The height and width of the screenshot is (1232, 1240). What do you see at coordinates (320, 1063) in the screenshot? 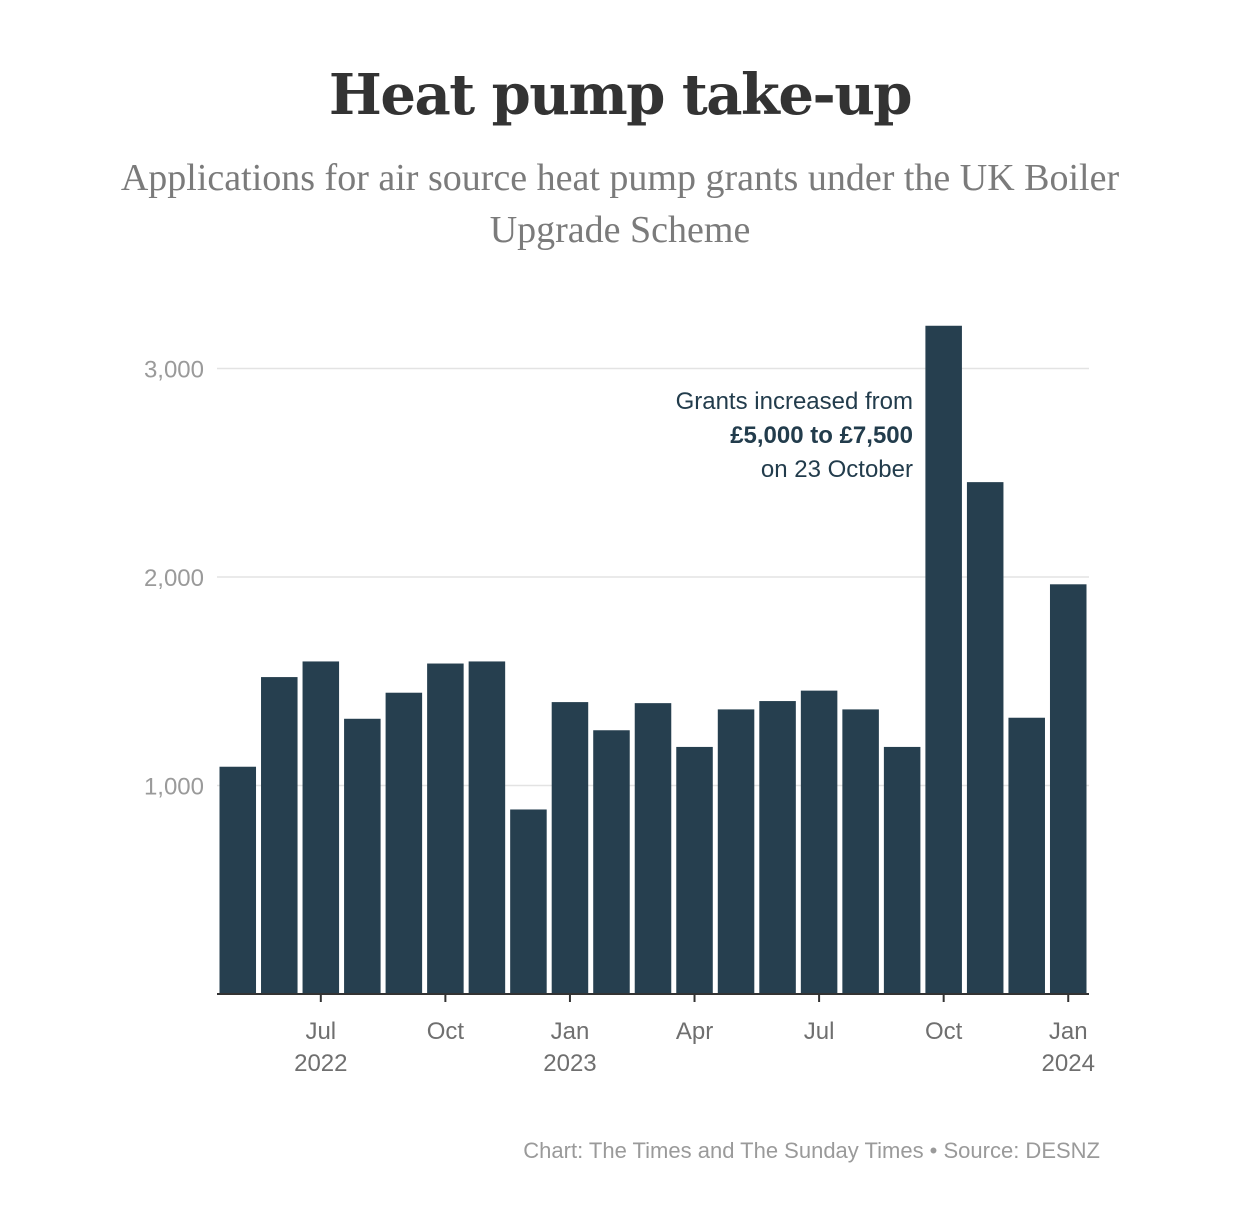
I see `x-tick-year: 2022` at bounding box center [320, 1063].